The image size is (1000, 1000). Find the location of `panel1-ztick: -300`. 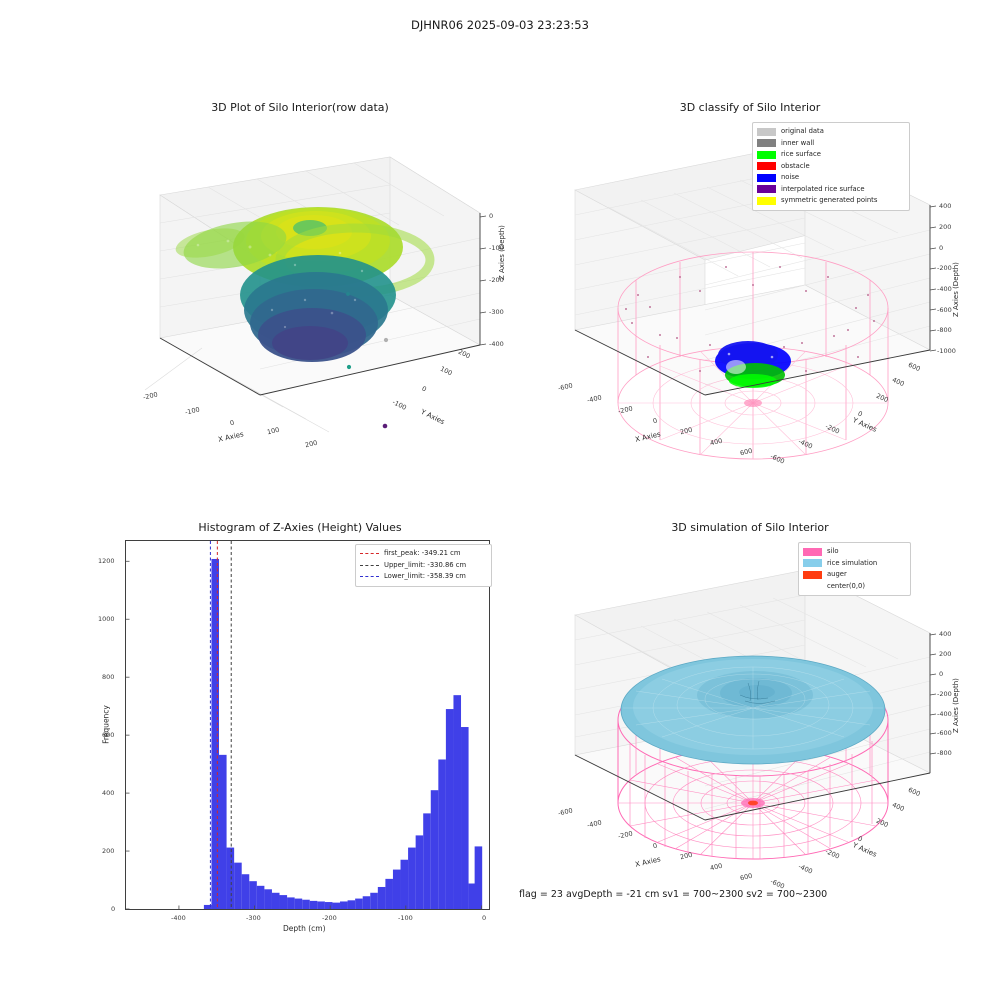

panel1-ztick: -300 is located at coordinates (496, 312).